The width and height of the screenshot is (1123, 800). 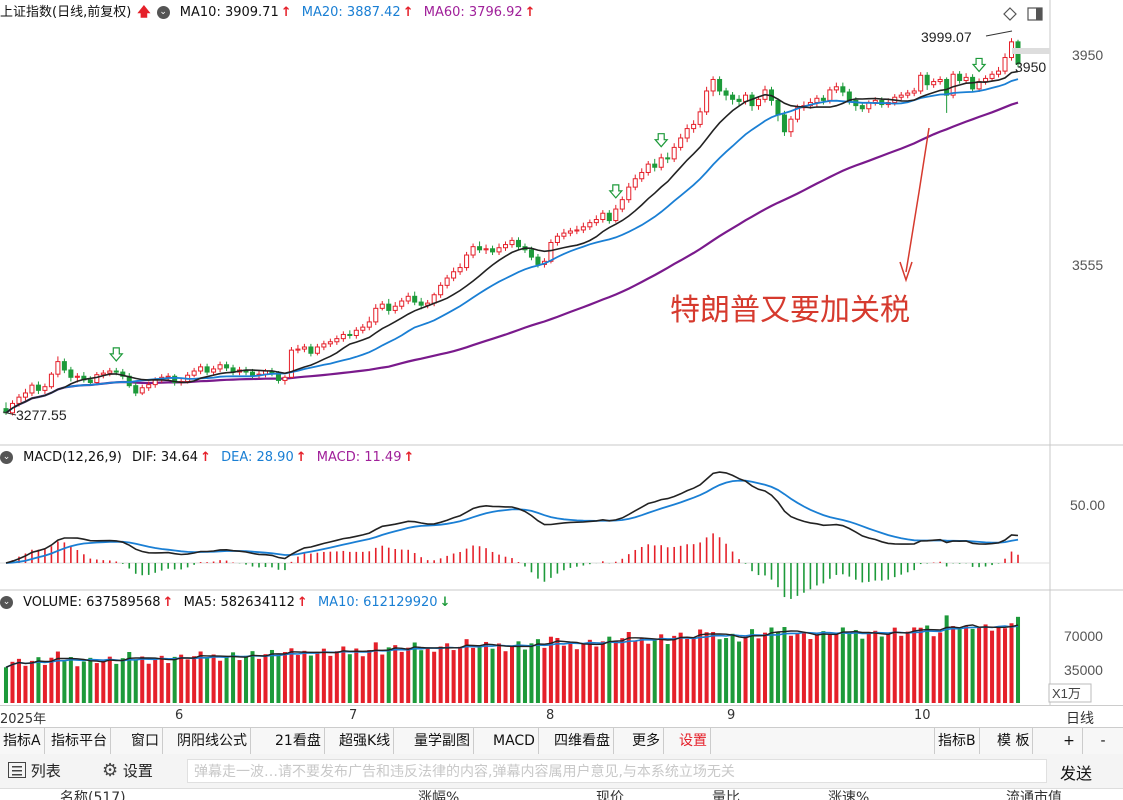 I want to click on col-price: 现价, so click(x=610, y=795).